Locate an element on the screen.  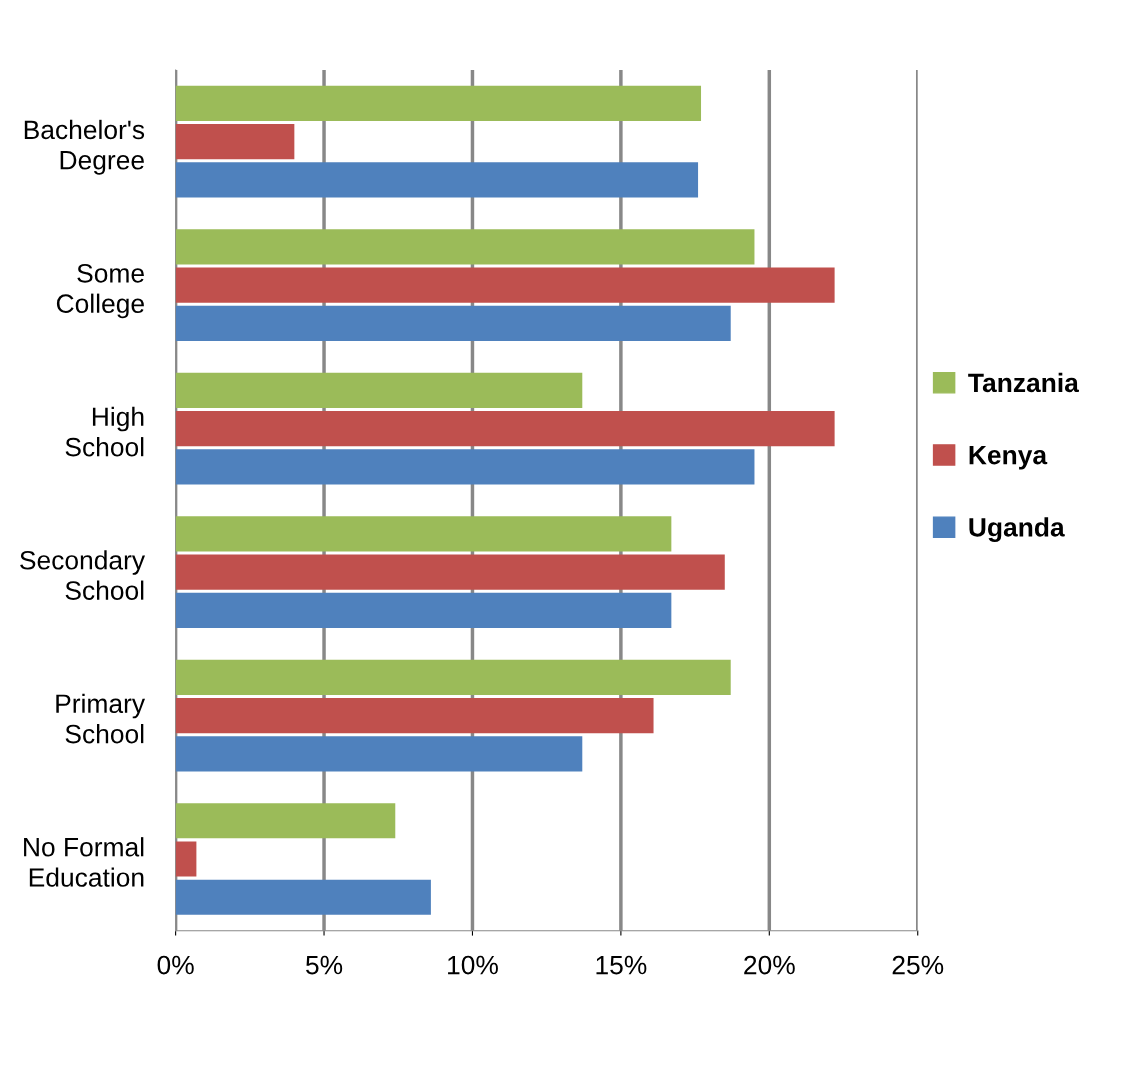
x-tick-label: 25% is located at coordinates (918, 965).